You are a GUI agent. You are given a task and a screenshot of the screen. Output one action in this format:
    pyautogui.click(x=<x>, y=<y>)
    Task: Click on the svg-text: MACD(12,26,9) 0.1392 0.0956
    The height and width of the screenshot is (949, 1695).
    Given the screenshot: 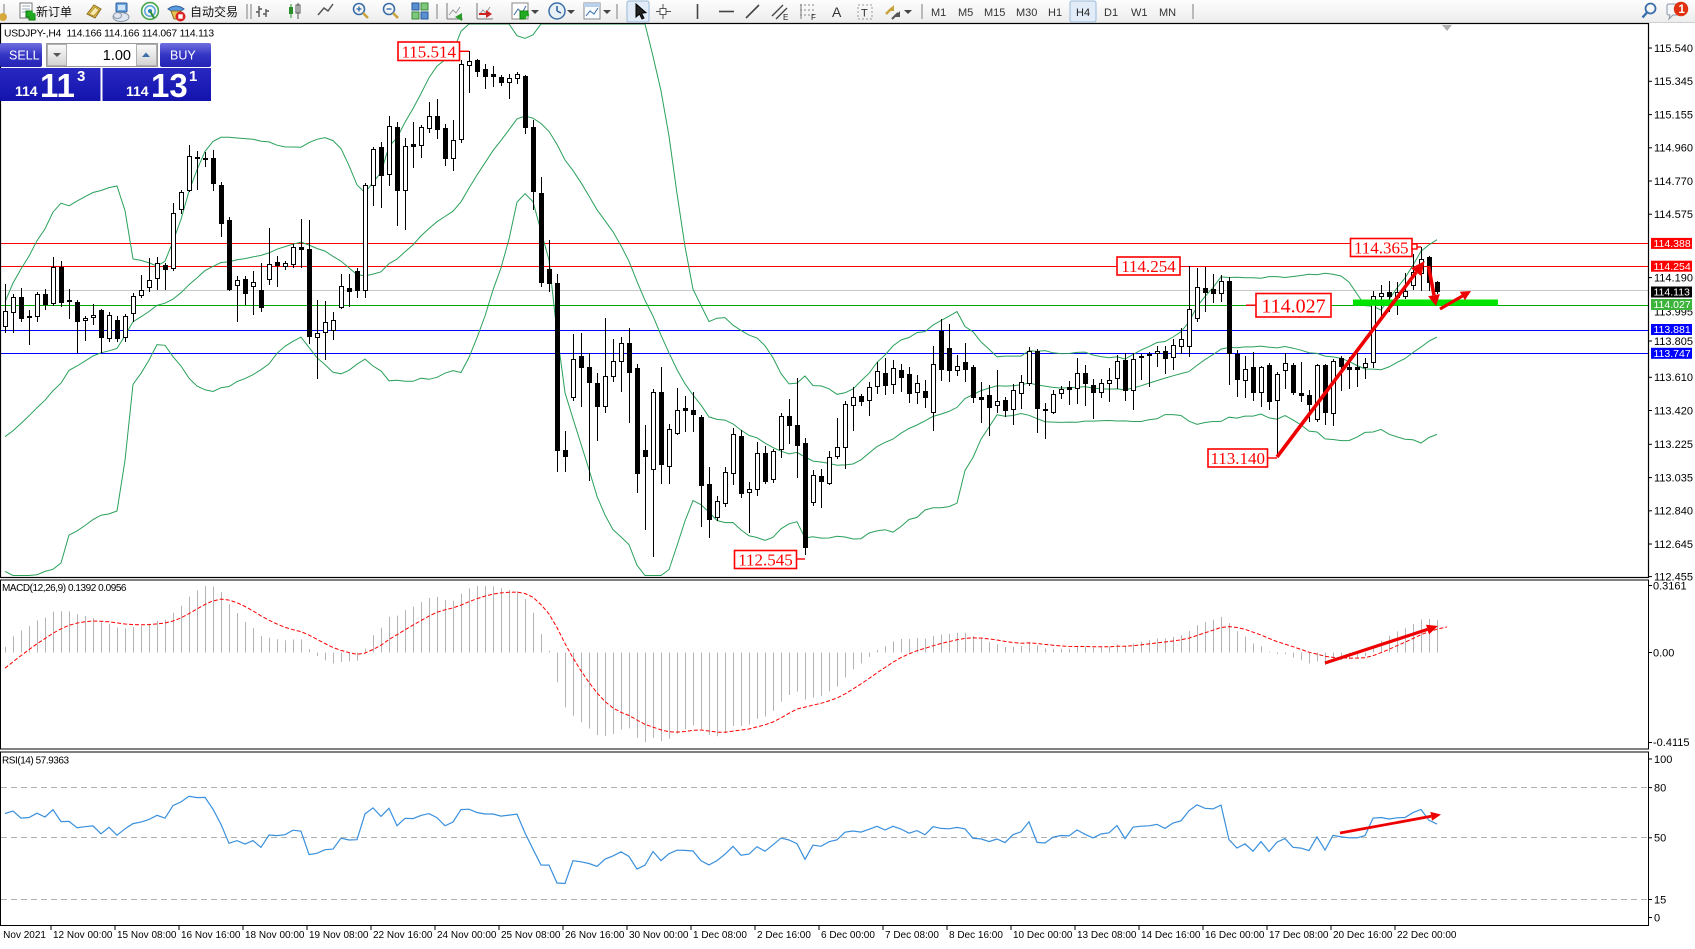 What is the action you would take?
    pyautogui.click(x=64, y=588)
    